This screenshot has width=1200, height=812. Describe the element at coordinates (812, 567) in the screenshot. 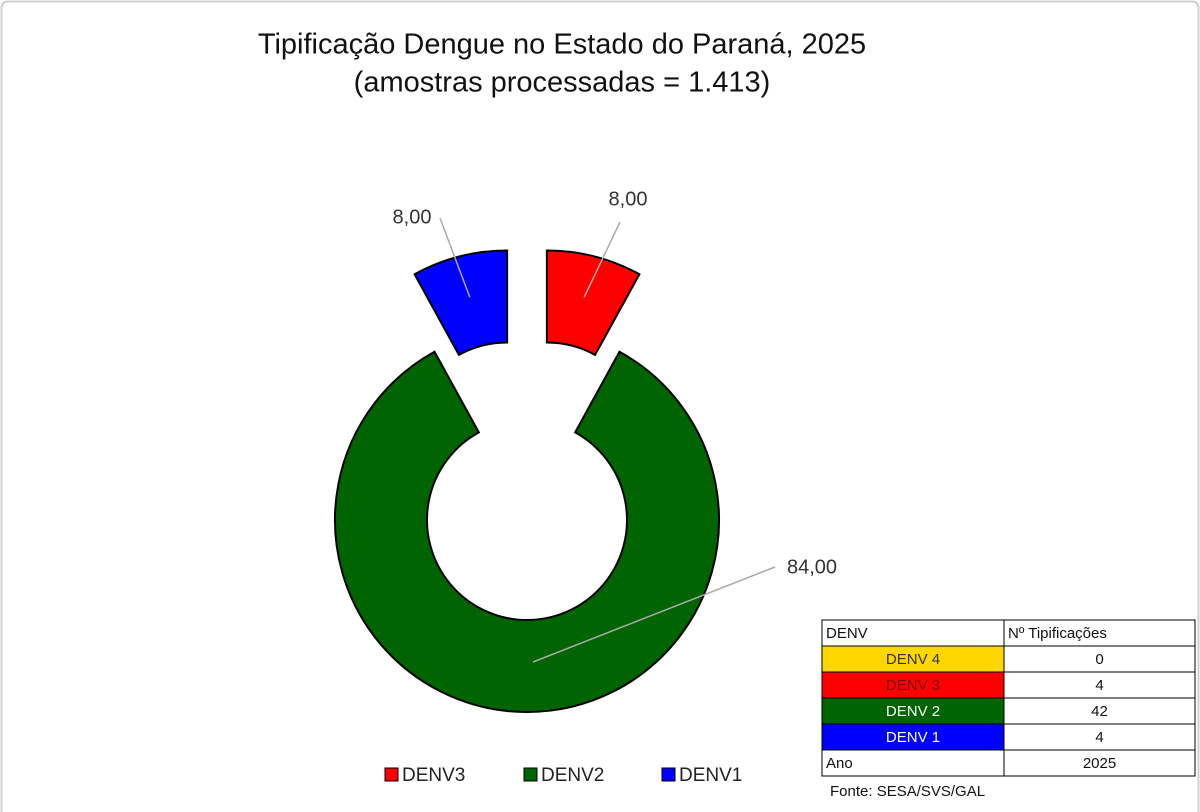

I see `value-label: 84,00` at that location.